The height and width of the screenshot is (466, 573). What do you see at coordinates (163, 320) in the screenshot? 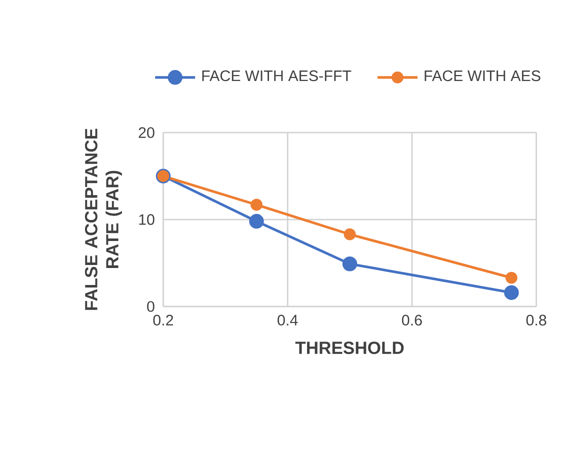
I see `x-tick-label: 0.2` at bounding box center [163, 320].